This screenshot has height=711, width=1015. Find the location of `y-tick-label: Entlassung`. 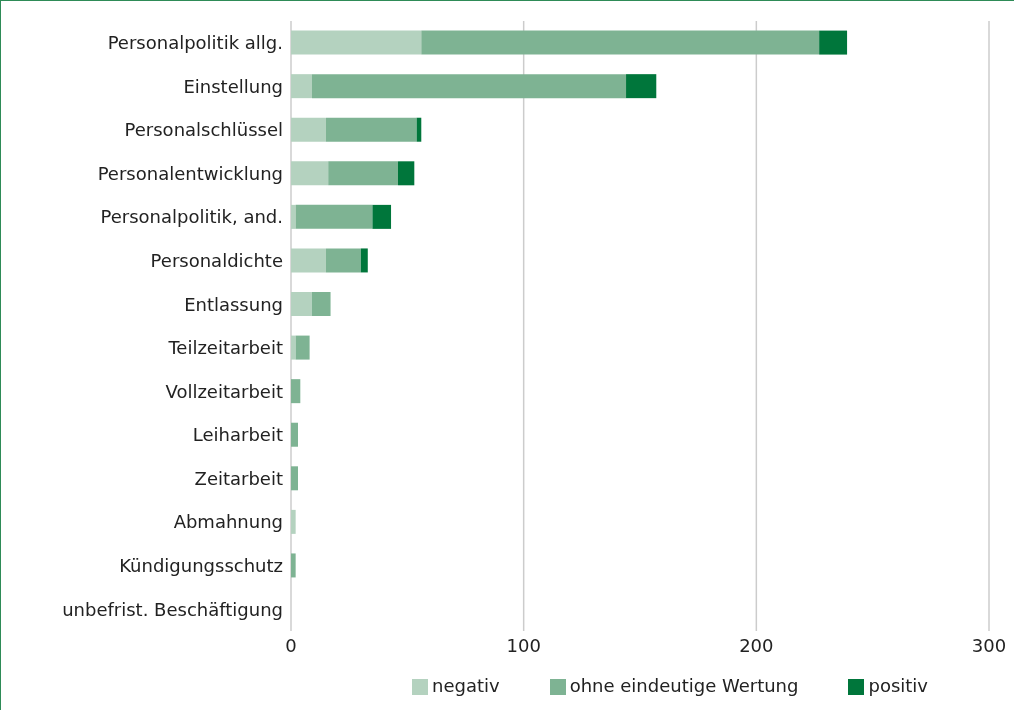

y-tick-label: Entlassung is located at coordinates (233, 304).